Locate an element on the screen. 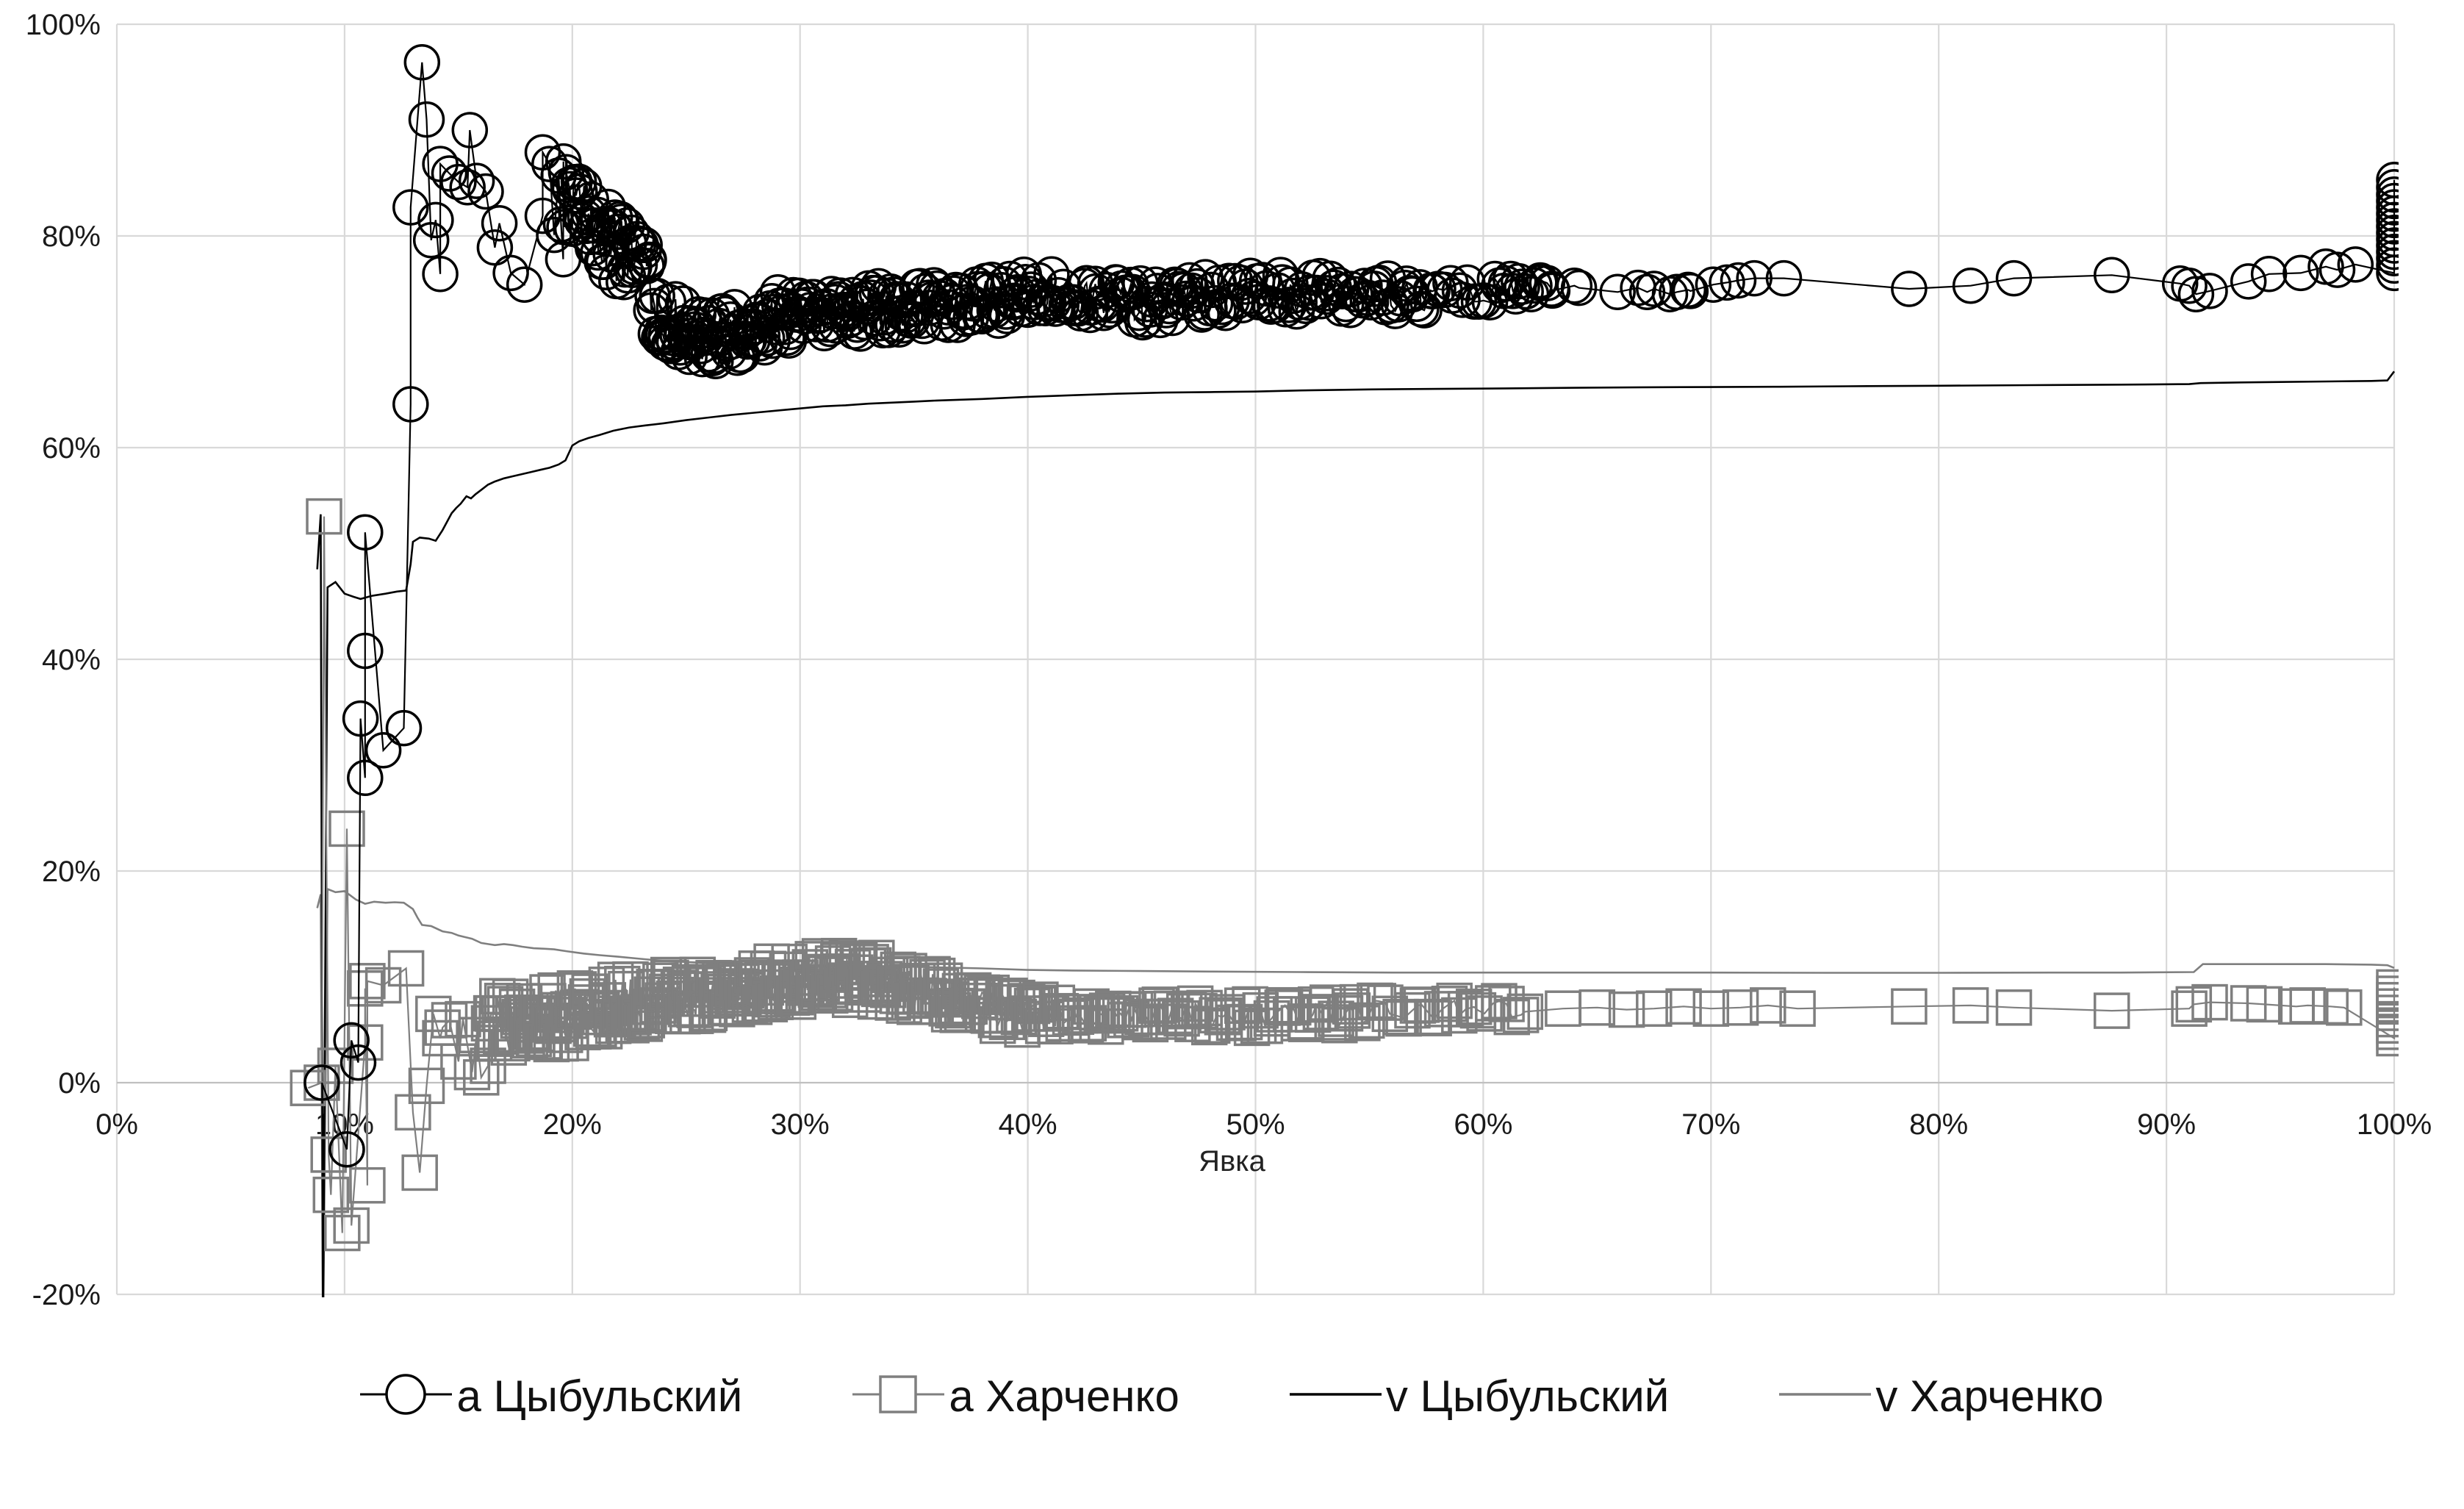 This screenshot has width=2464, height=1509. y-tick-label: 80% is located at coordinates (71, 237).